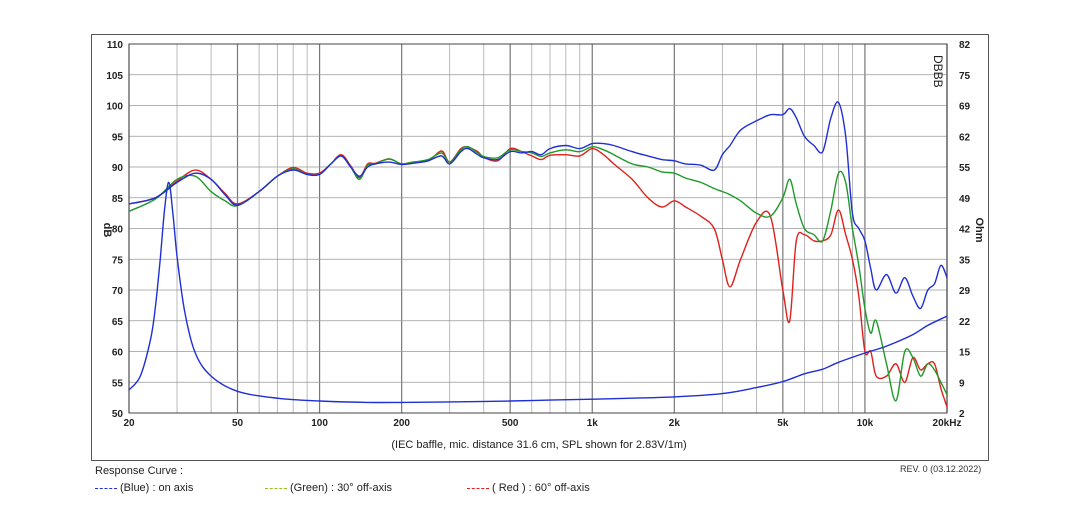 The width and height of the screenshot is (1075, 528). Describe the element at coordinates (341, 488) in the screenshot. I see `legend-label-green: (Green) : 30° off-axis` at that location.